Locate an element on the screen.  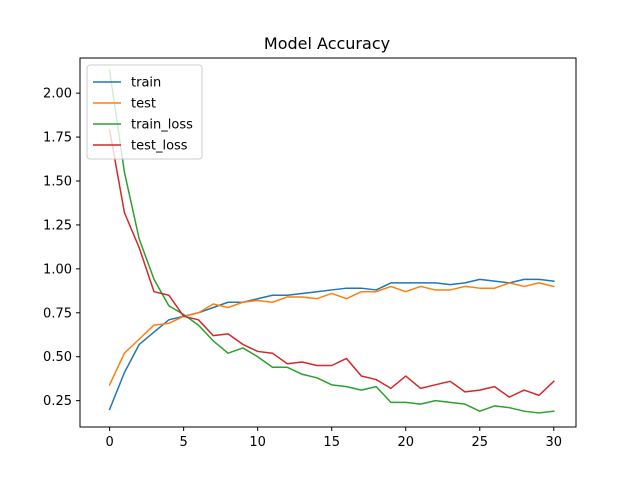
x-tick-label: 30 is located at coordinates (554, 442).